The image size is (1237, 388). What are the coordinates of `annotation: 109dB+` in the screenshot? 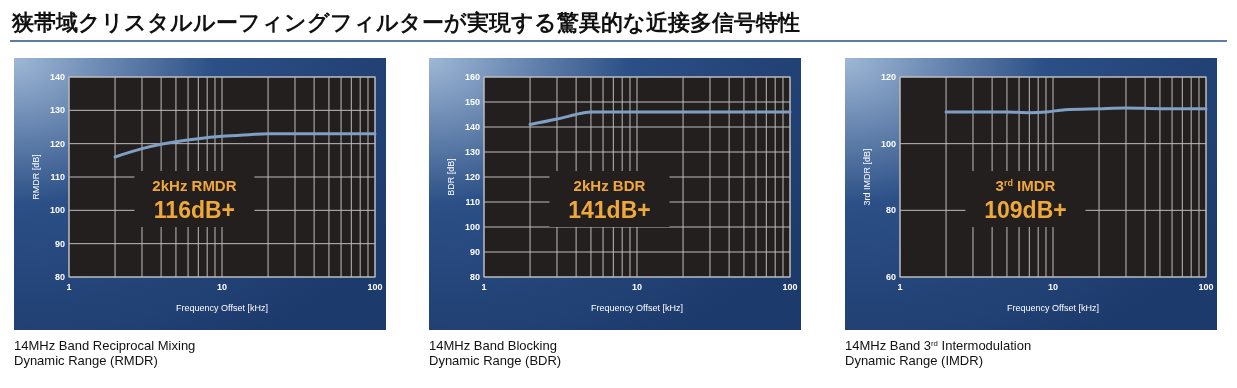 It's located at (1025, 210).